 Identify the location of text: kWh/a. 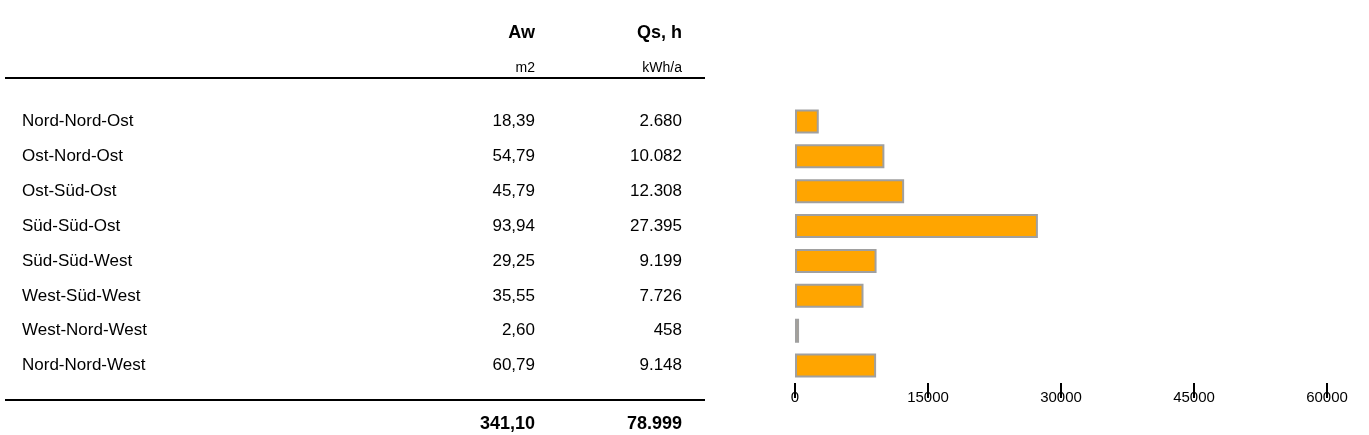
(662, 67).